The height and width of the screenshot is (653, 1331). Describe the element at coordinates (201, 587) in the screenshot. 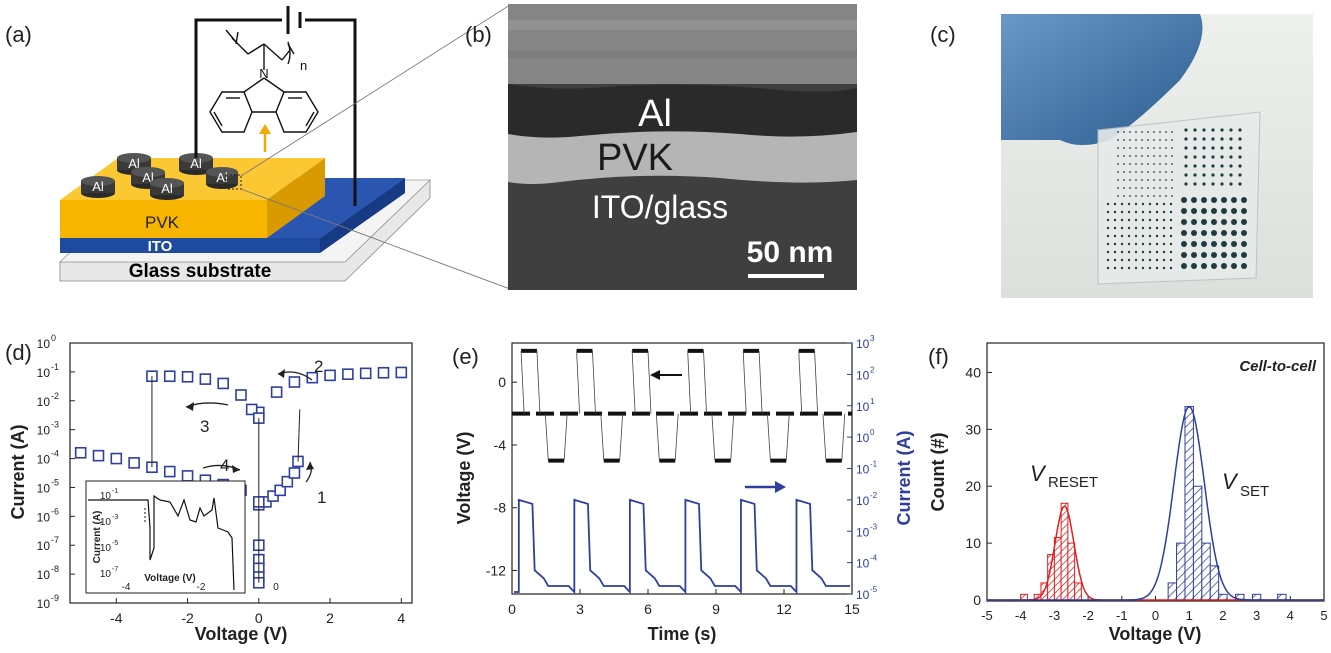

I see `inset-x-tick-label: -2` at that location.